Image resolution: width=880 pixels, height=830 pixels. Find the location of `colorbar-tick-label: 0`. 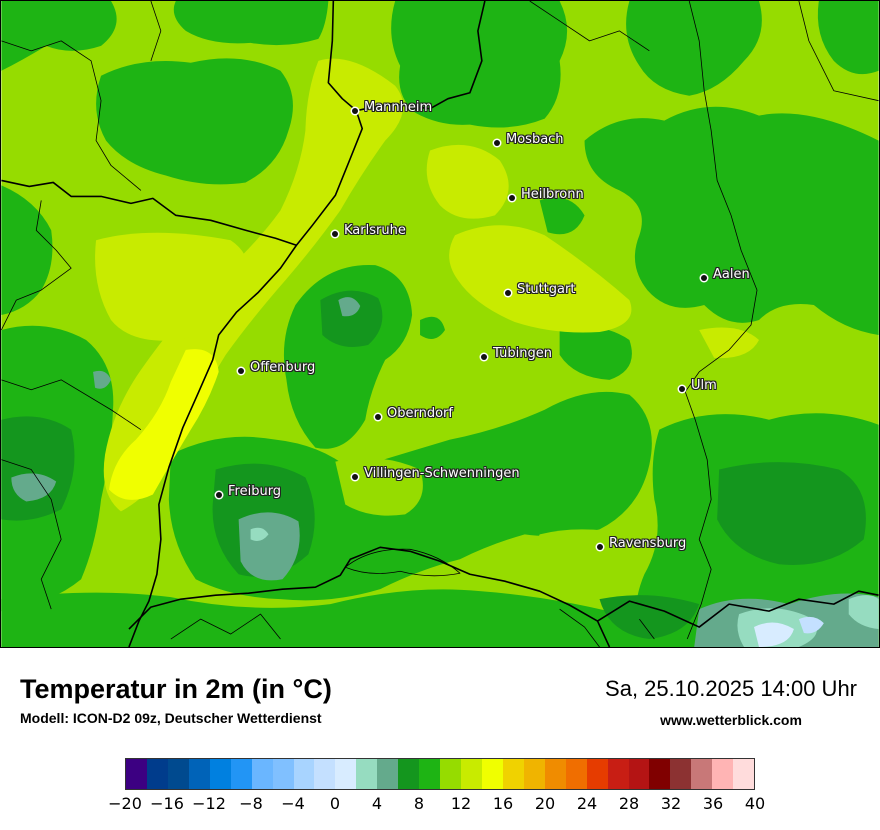

colorbar-tick-label: 0 is located at coordinates (335, 803).